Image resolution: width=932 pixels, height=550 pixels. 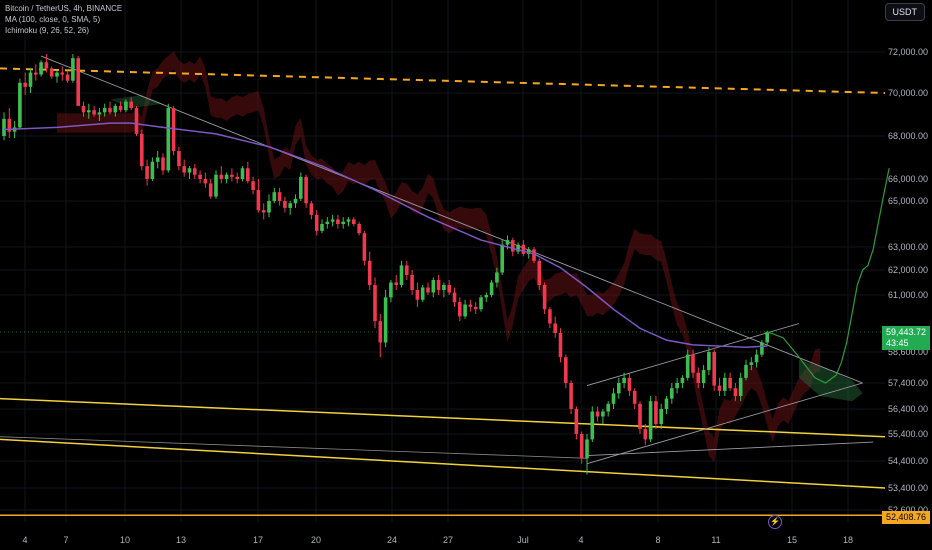 What do you see at coordinates (724, 423) in the screenshot?
I see `channel-lower` at bounding box center [724, 423].